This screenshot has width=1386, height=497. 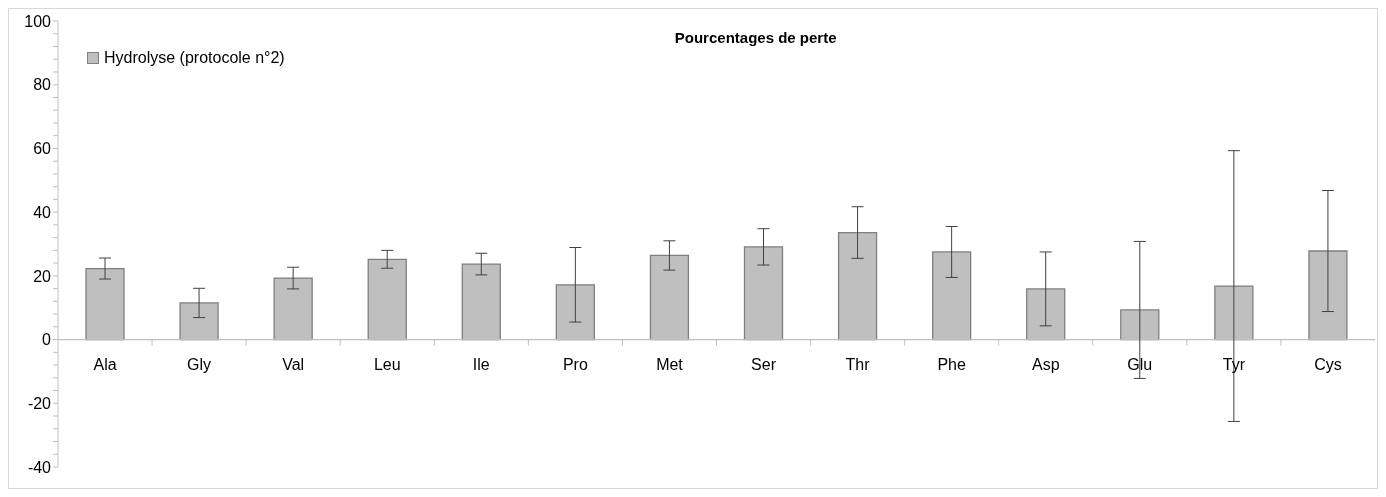 What do you see at coordinates (1045, 364) in the screenshot?
I see `x-tick-label: Asp` at bounding box center [1045, 364].